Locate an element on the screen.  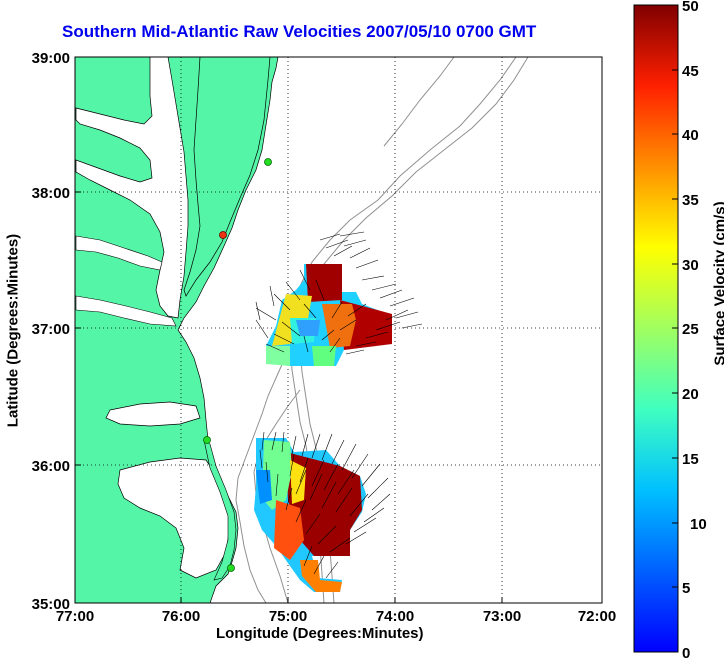
colorbar-tick-label: 20 is located at coordinates (690, 394).